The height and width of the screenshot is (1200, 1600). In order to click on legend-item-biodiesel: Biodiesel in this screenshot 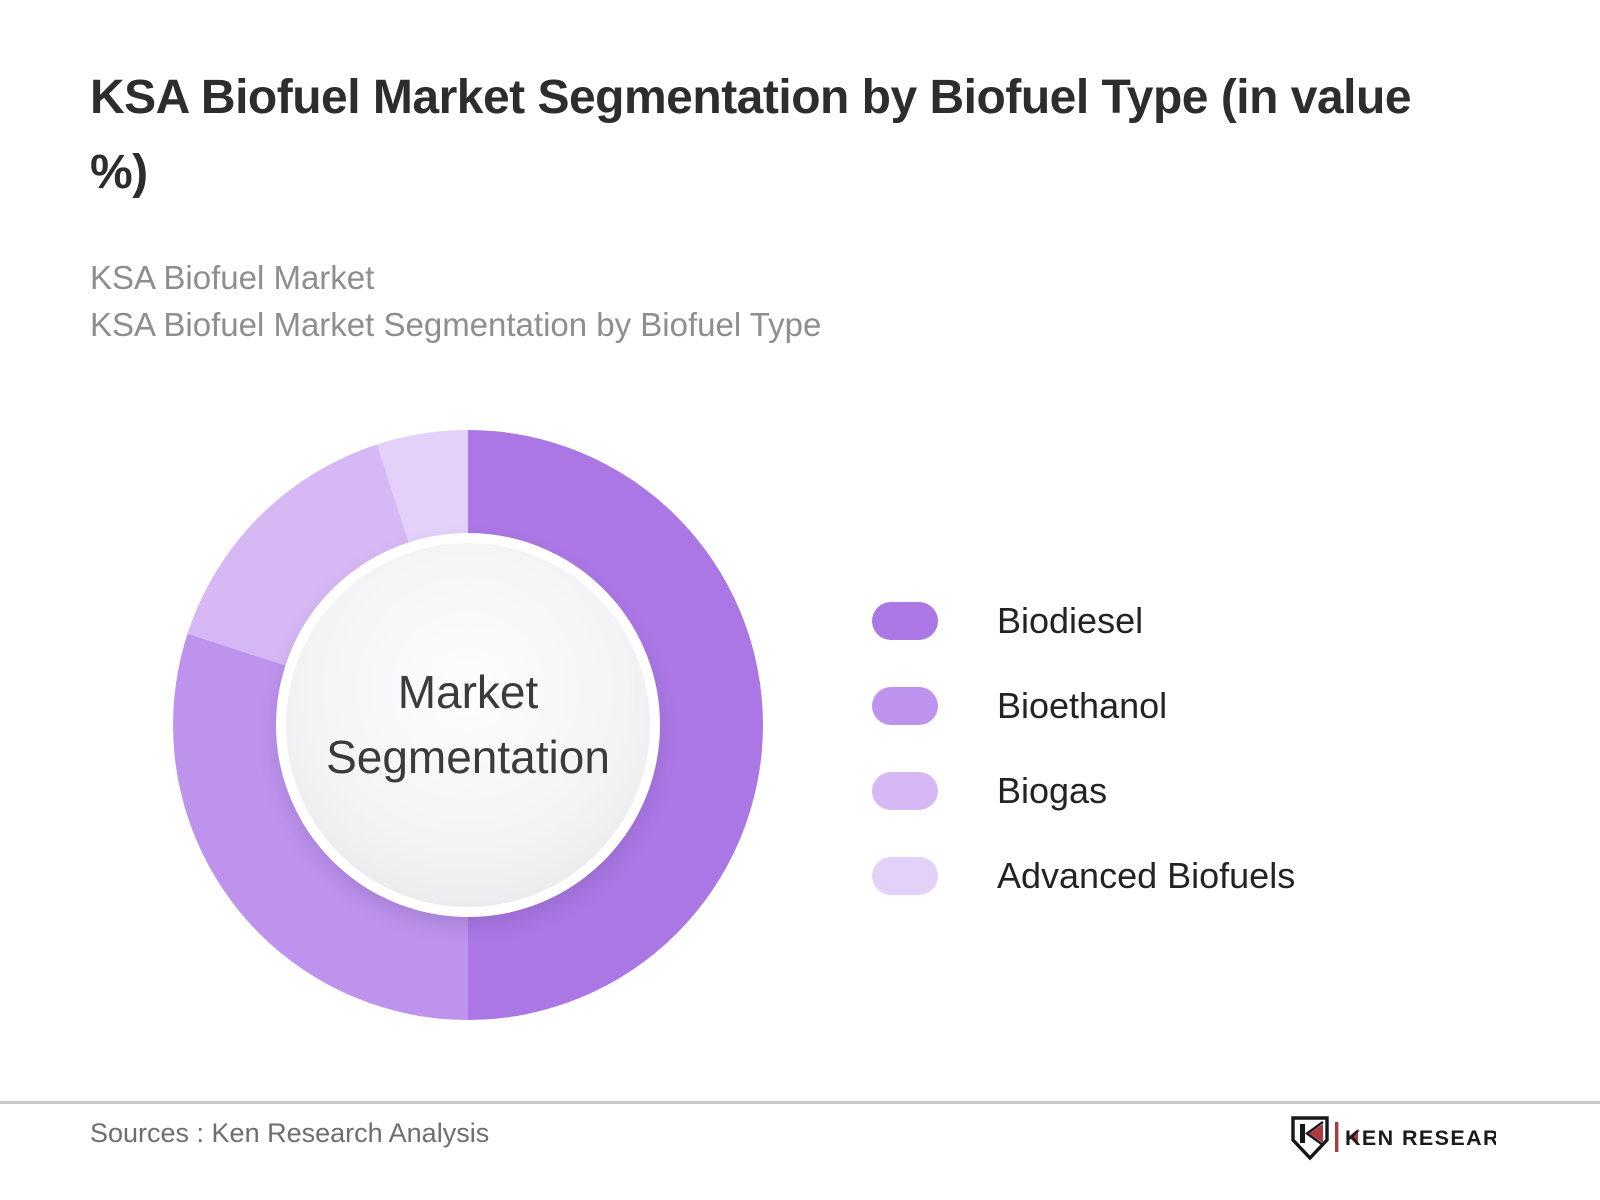, I will do `click(1083, 620)`.